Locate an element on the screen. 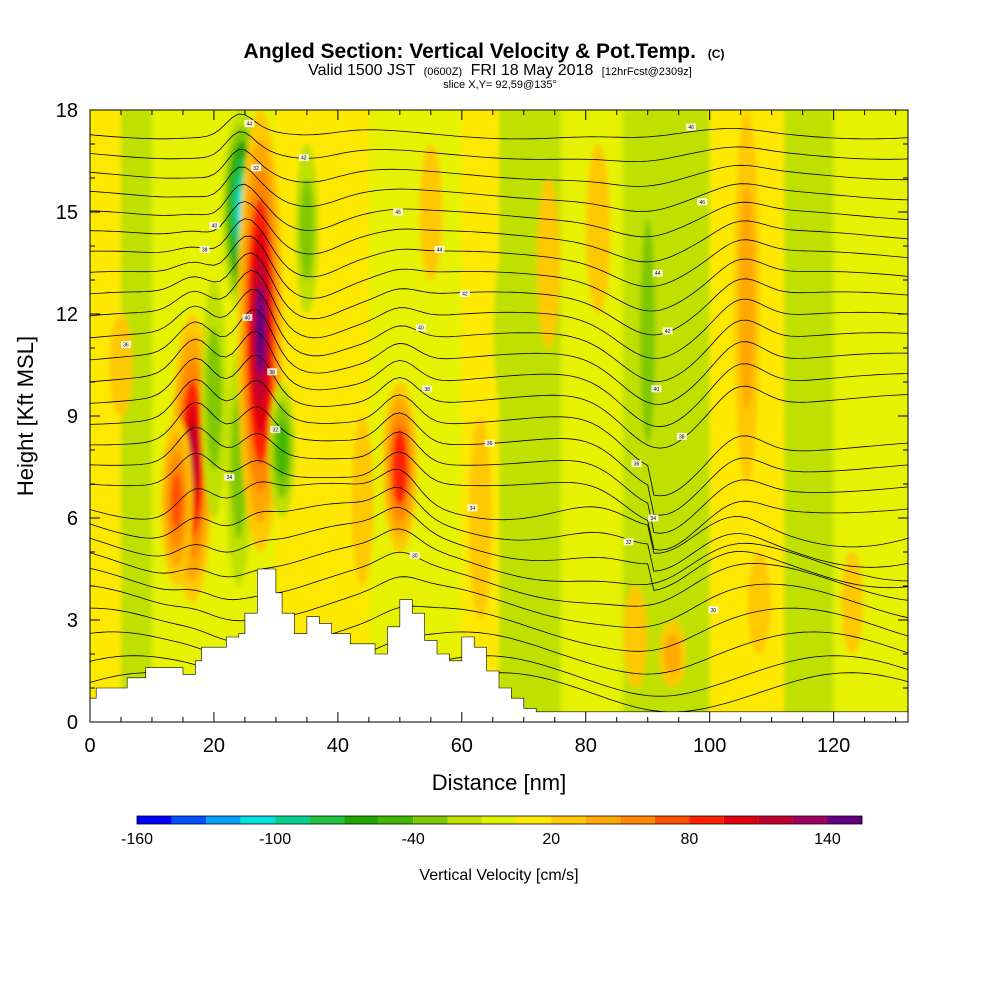  y-tick-label: 9 is located at coordinates (72, 417).